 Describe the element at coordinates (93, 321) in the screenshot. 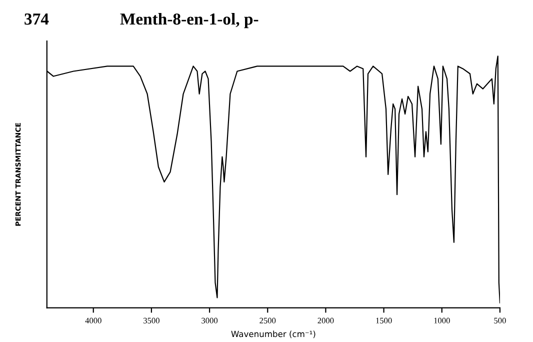

I see `x-tick-label: 4000` at that location.